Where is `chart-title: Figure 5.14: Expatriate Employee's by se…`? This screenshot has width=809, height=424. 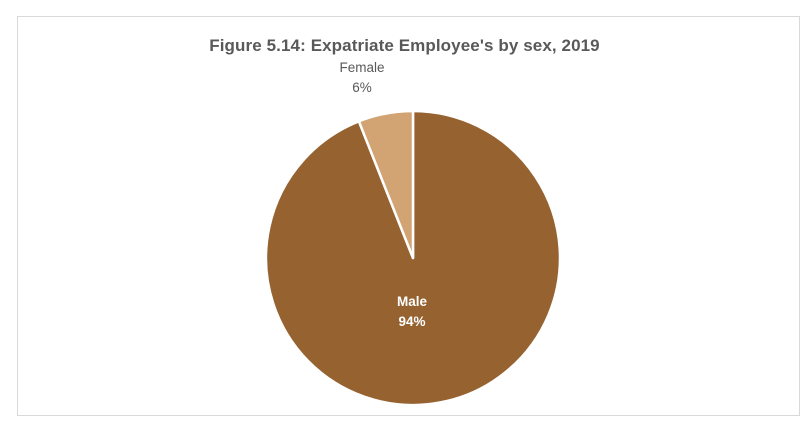 chart-title: Figure 5.14: Expatriate Employee's by se… is located at coordinates (404, 45).